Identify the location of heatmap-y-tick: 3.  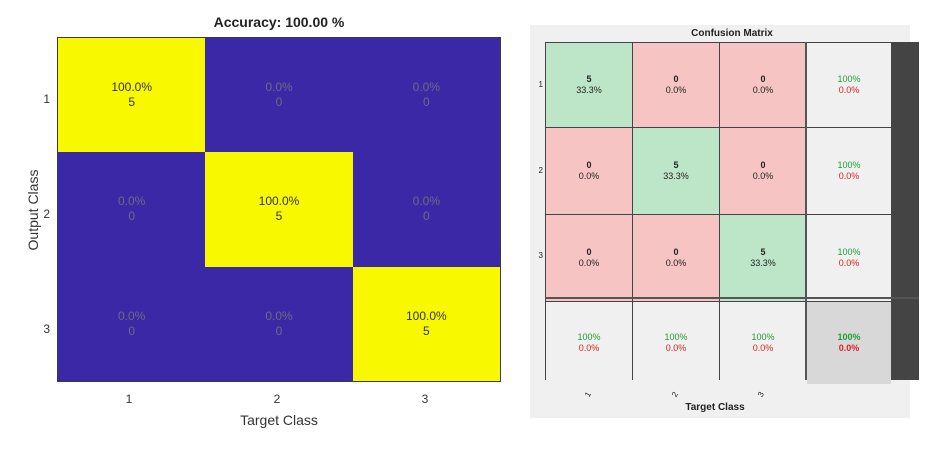
(46, 329).